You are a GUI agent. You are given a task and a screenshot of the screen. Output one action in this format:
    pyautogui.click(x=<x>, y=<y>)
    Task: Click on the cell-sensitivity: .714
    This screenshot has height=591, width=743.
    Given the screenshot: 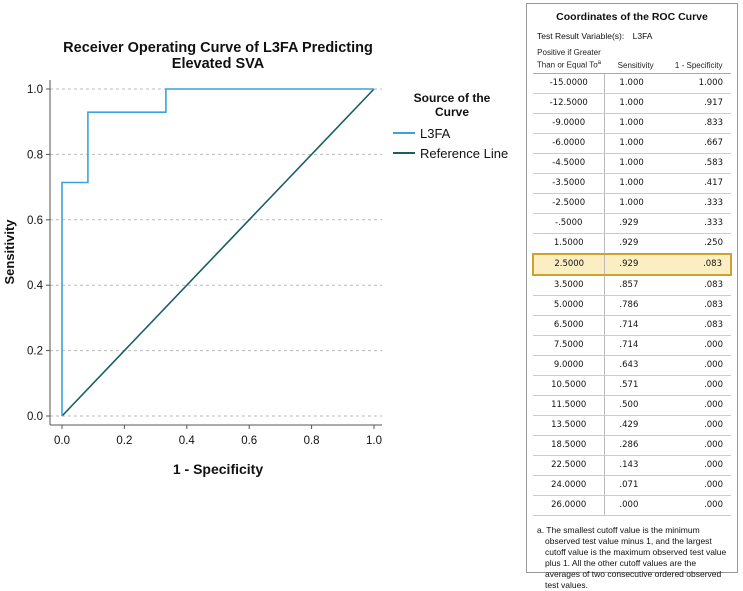 What is the action you would take?
    pyautogui.click(x=635, y=345)
    